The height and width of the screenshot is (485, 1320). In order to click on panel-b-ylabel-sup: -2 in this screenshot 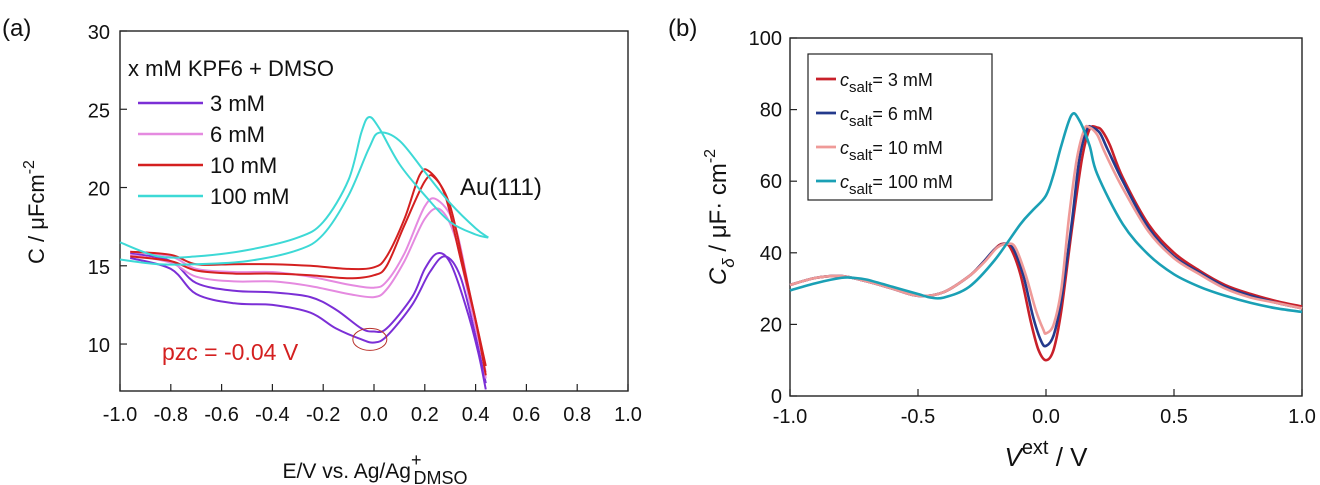, I will do `click(710, 156)`.